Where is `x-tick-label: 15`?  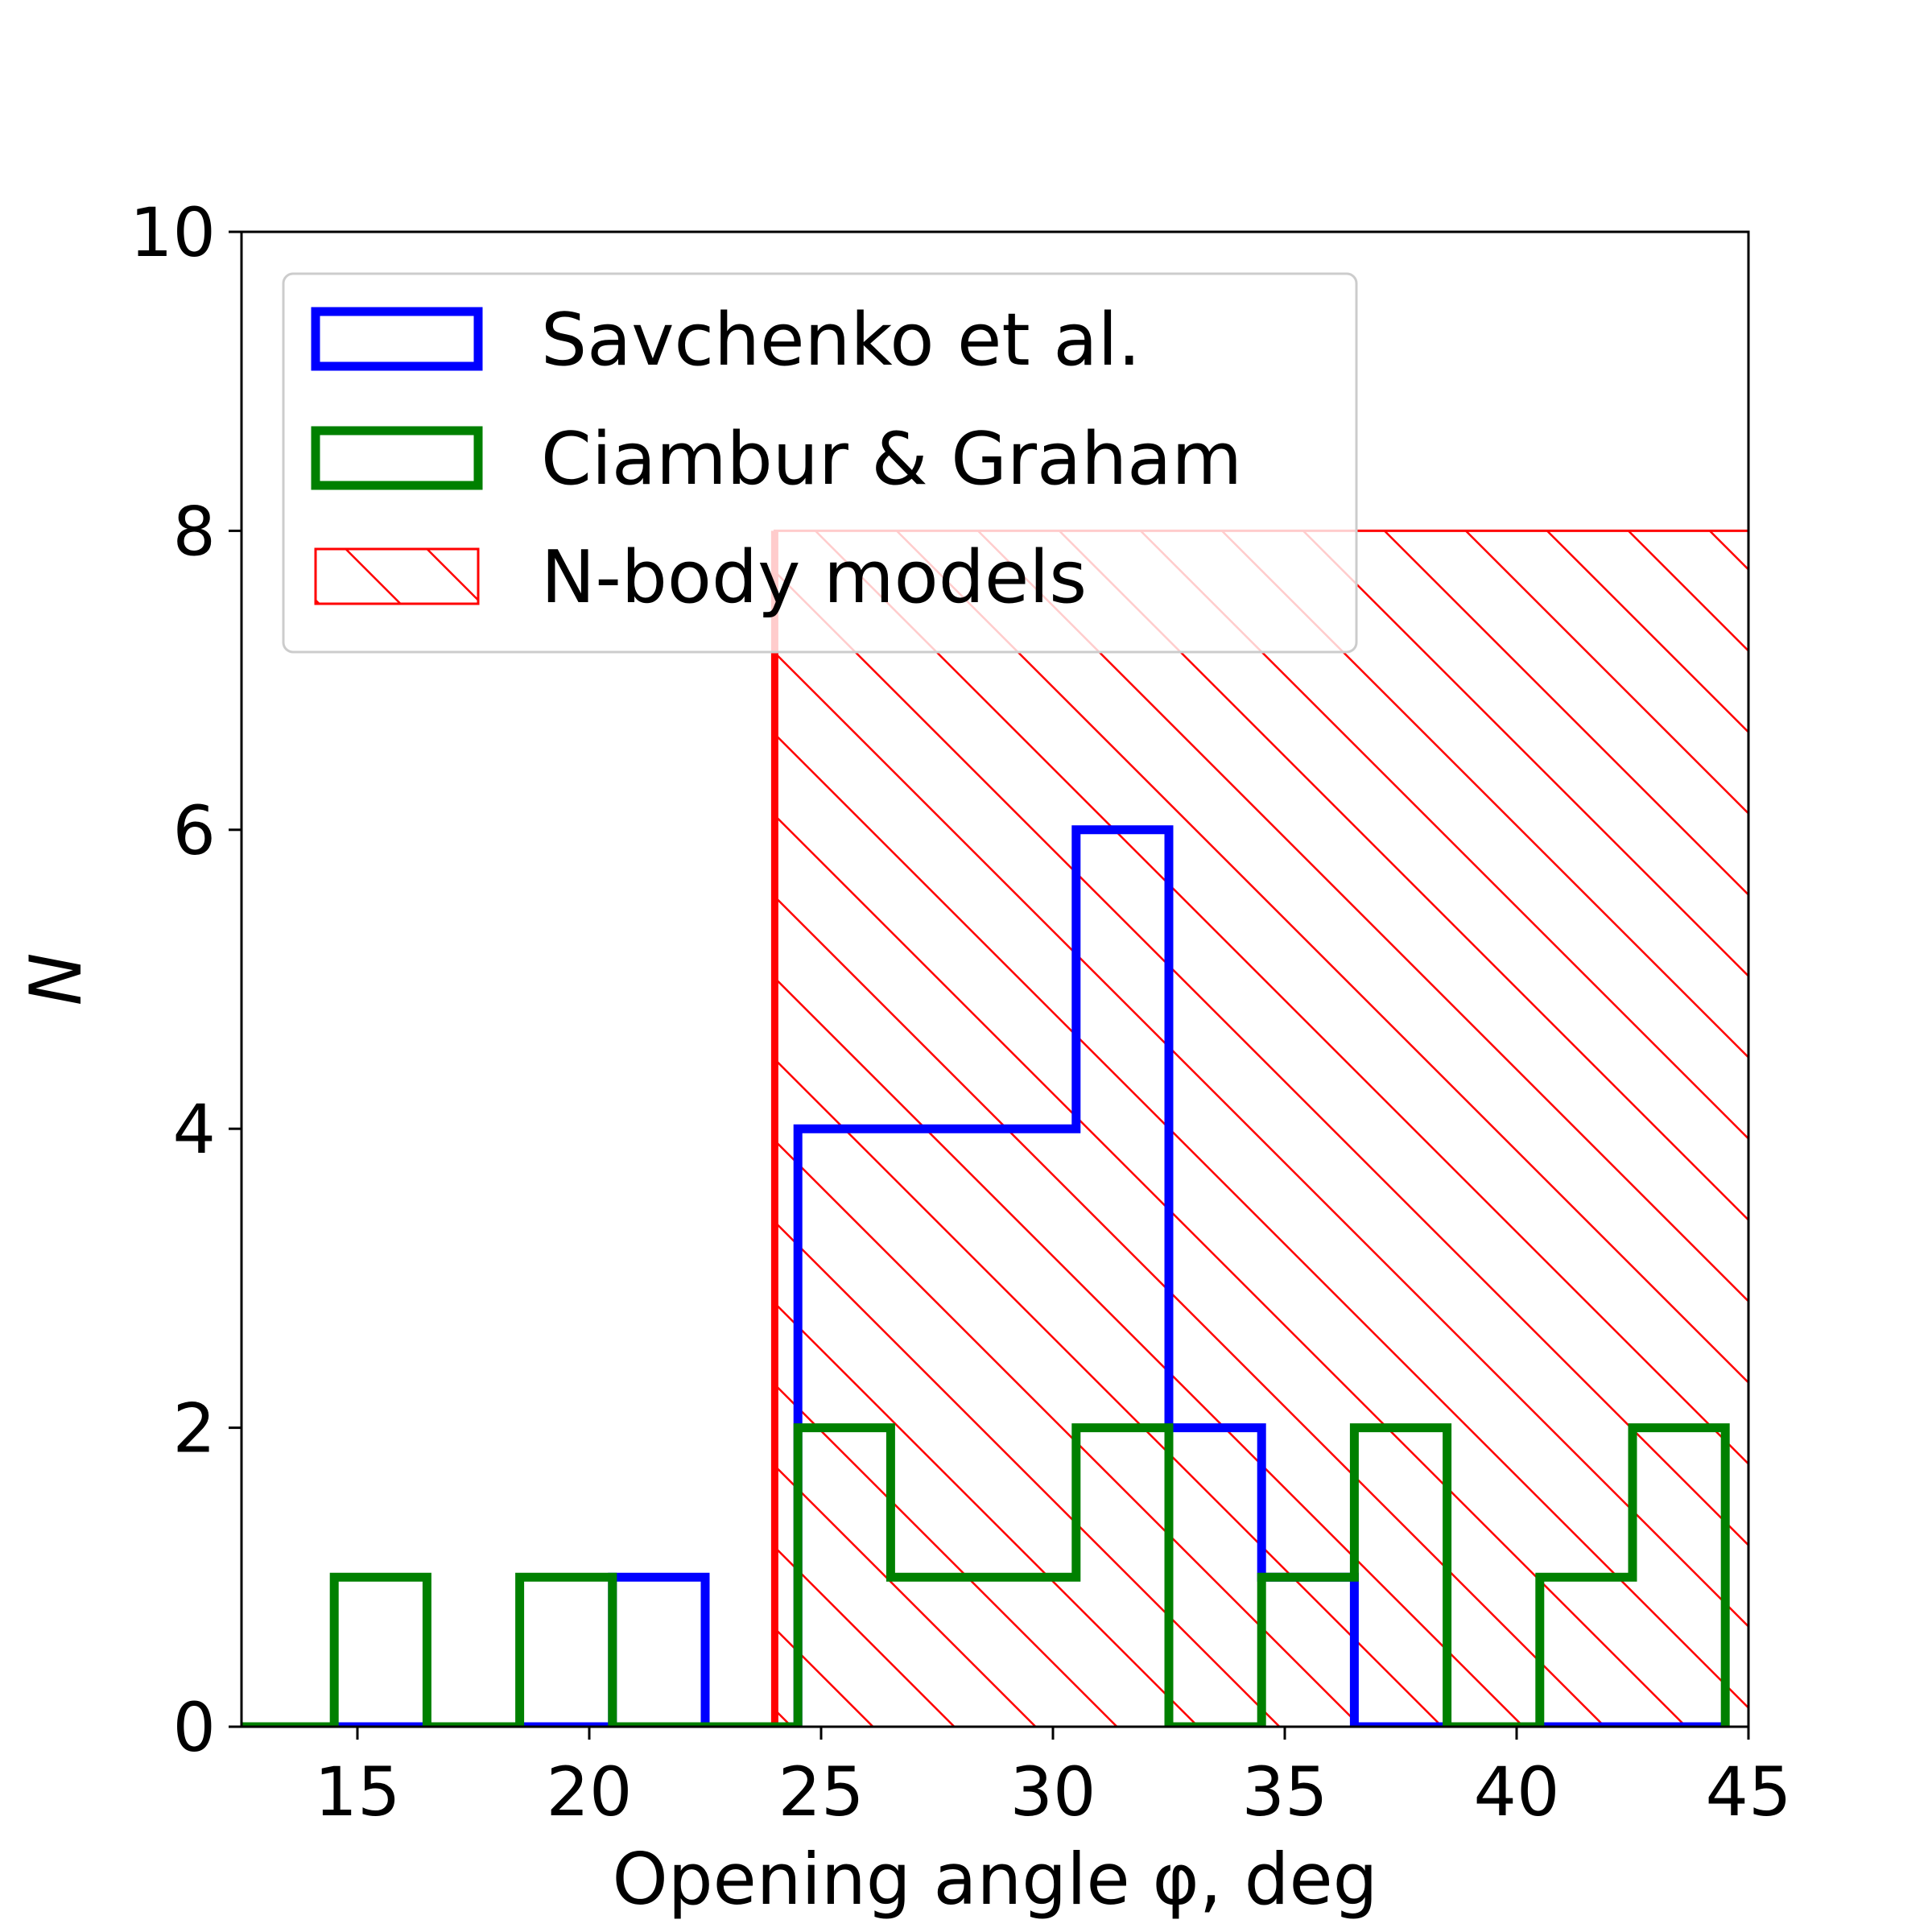
x-tick-label: 15 is located at coordinates (358, 1791).